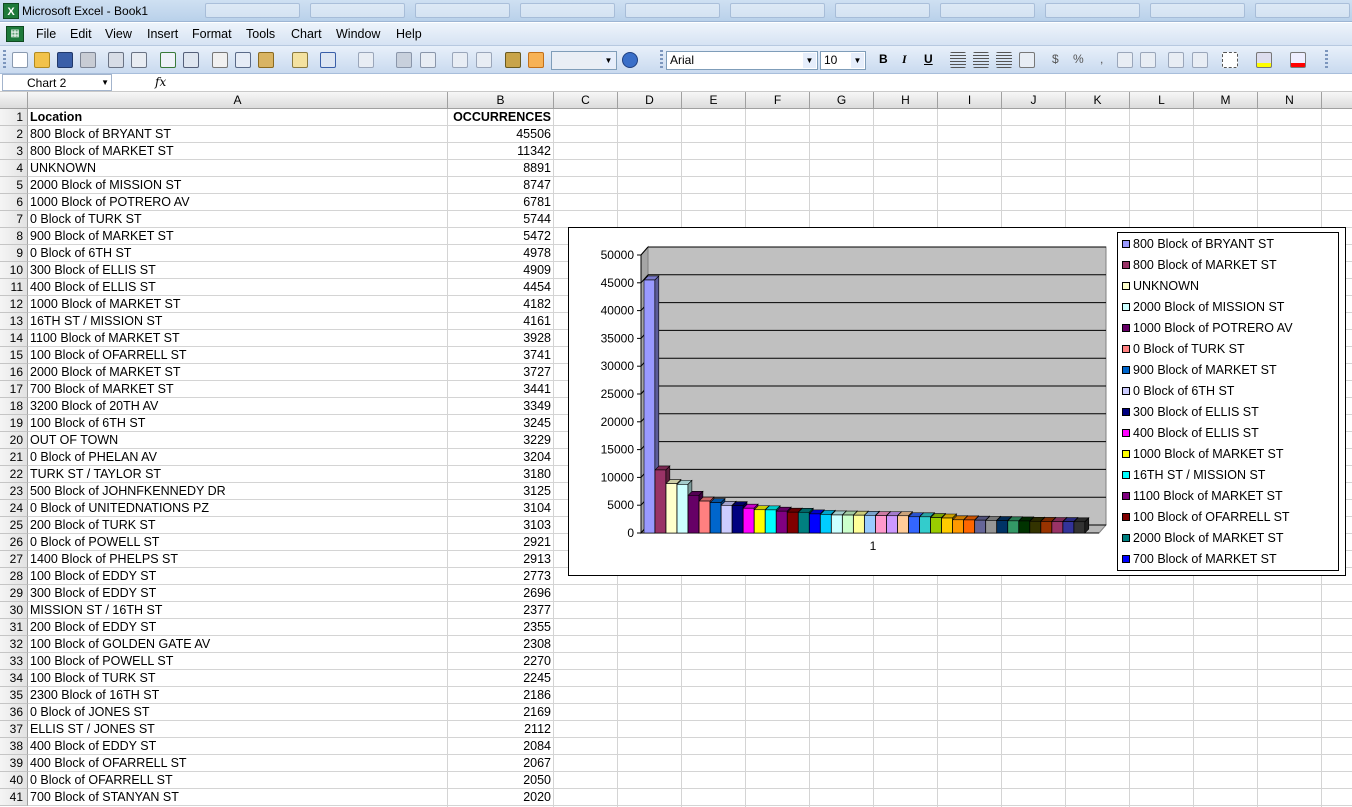 The height and width of the screenshot is (807, 1352). What do you see at coordinates (139, 60) in the screenshot?
I see `print-preview-icon` at bounding box center [139, 60].